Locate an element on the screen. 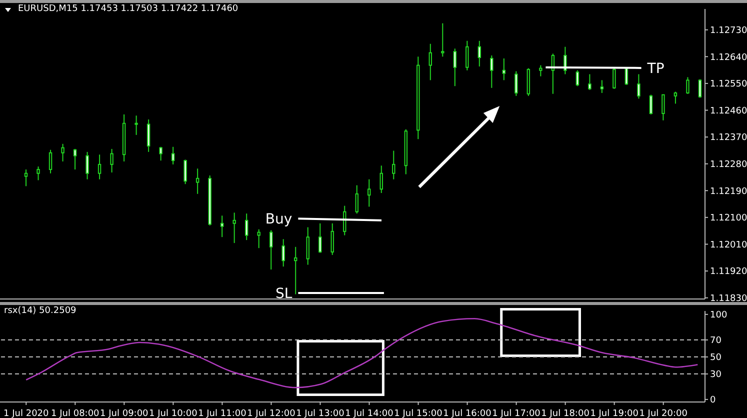 The image size is (747, 418). y-tick-label: 100 is located at coordinates (719, 315).